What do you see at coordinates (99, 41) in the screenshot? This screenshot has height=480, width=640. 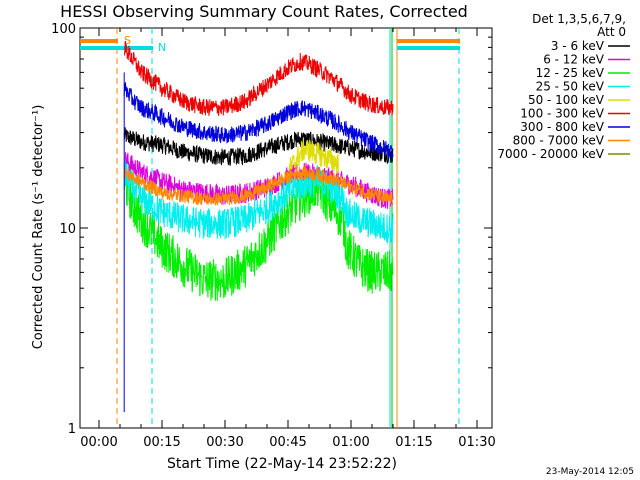 I see `saa-bar-left` at bounding box center [99, 41].